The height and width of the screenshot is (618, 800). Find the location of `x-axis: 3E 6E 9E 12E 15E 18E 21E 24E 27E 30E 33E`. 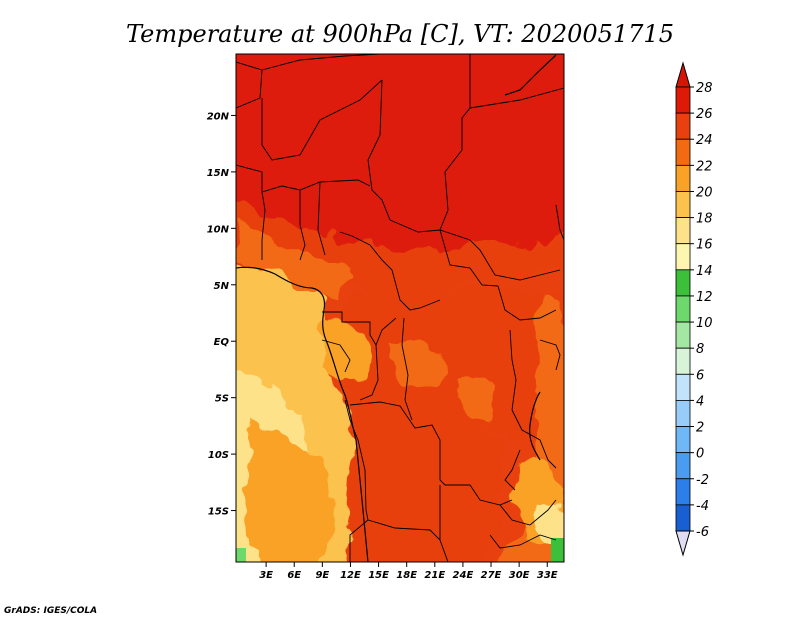

x-axis: 3E 6E 9E 12E 15E 18E 21E 24E 27E 30E 33E is located at coordinates (408, 571).